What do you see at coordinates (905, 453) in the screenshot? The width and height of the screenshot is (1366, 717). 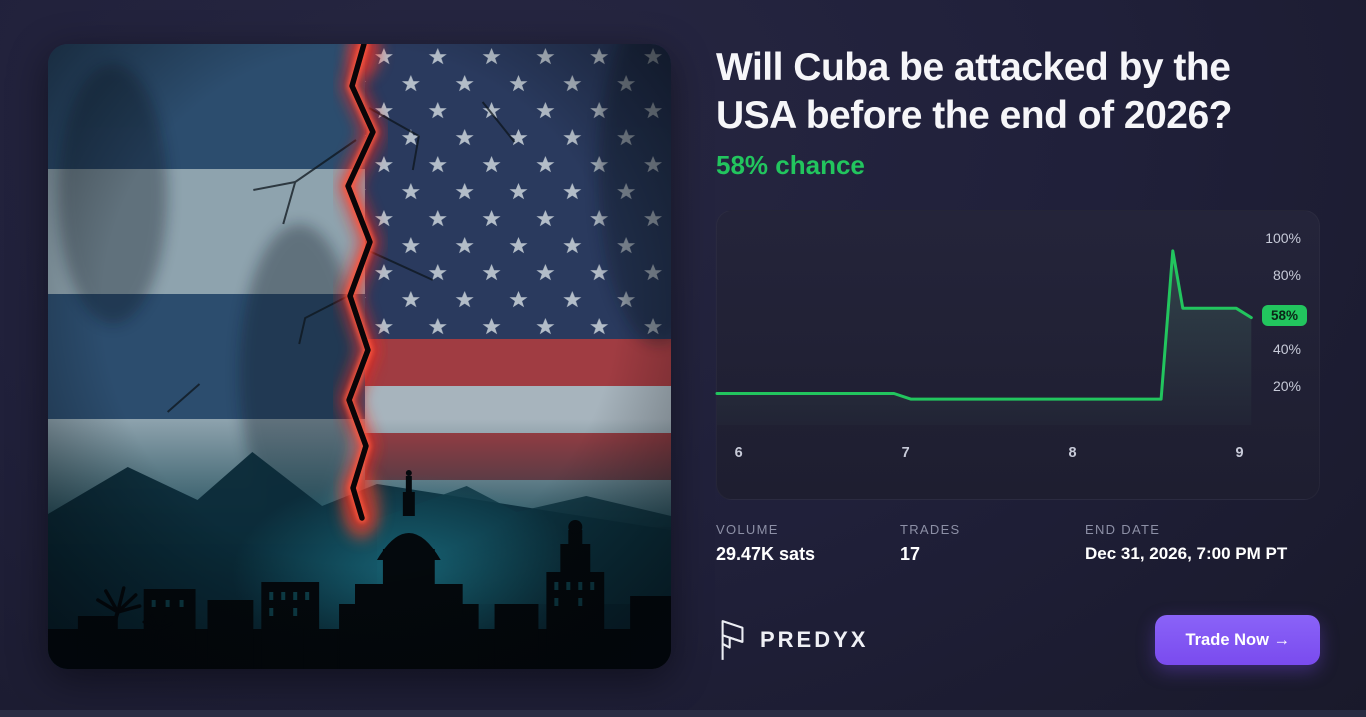 I see `chart-x-tick: 7` at bounding box center [905, 453].